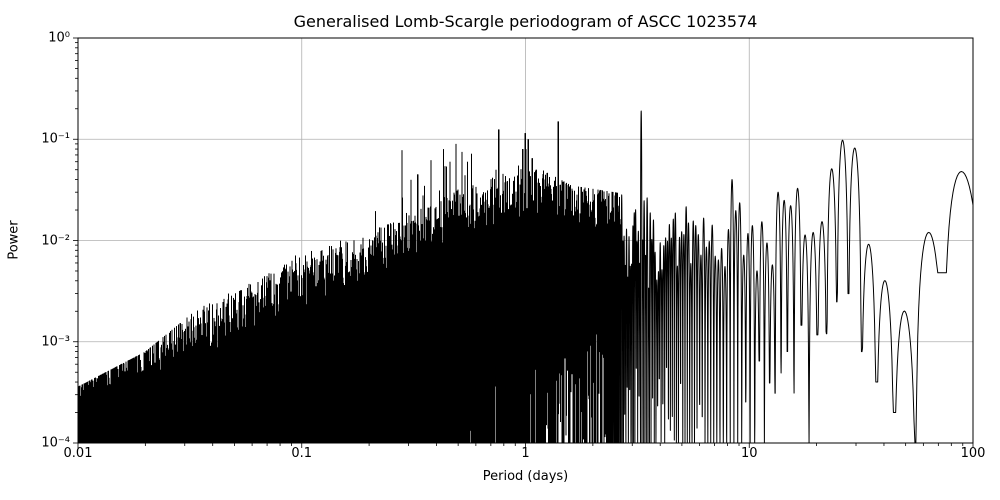  Describe the element at coordinates (302, 453) in the screenshot. I see `x-tick-label: 0.1` at that location.